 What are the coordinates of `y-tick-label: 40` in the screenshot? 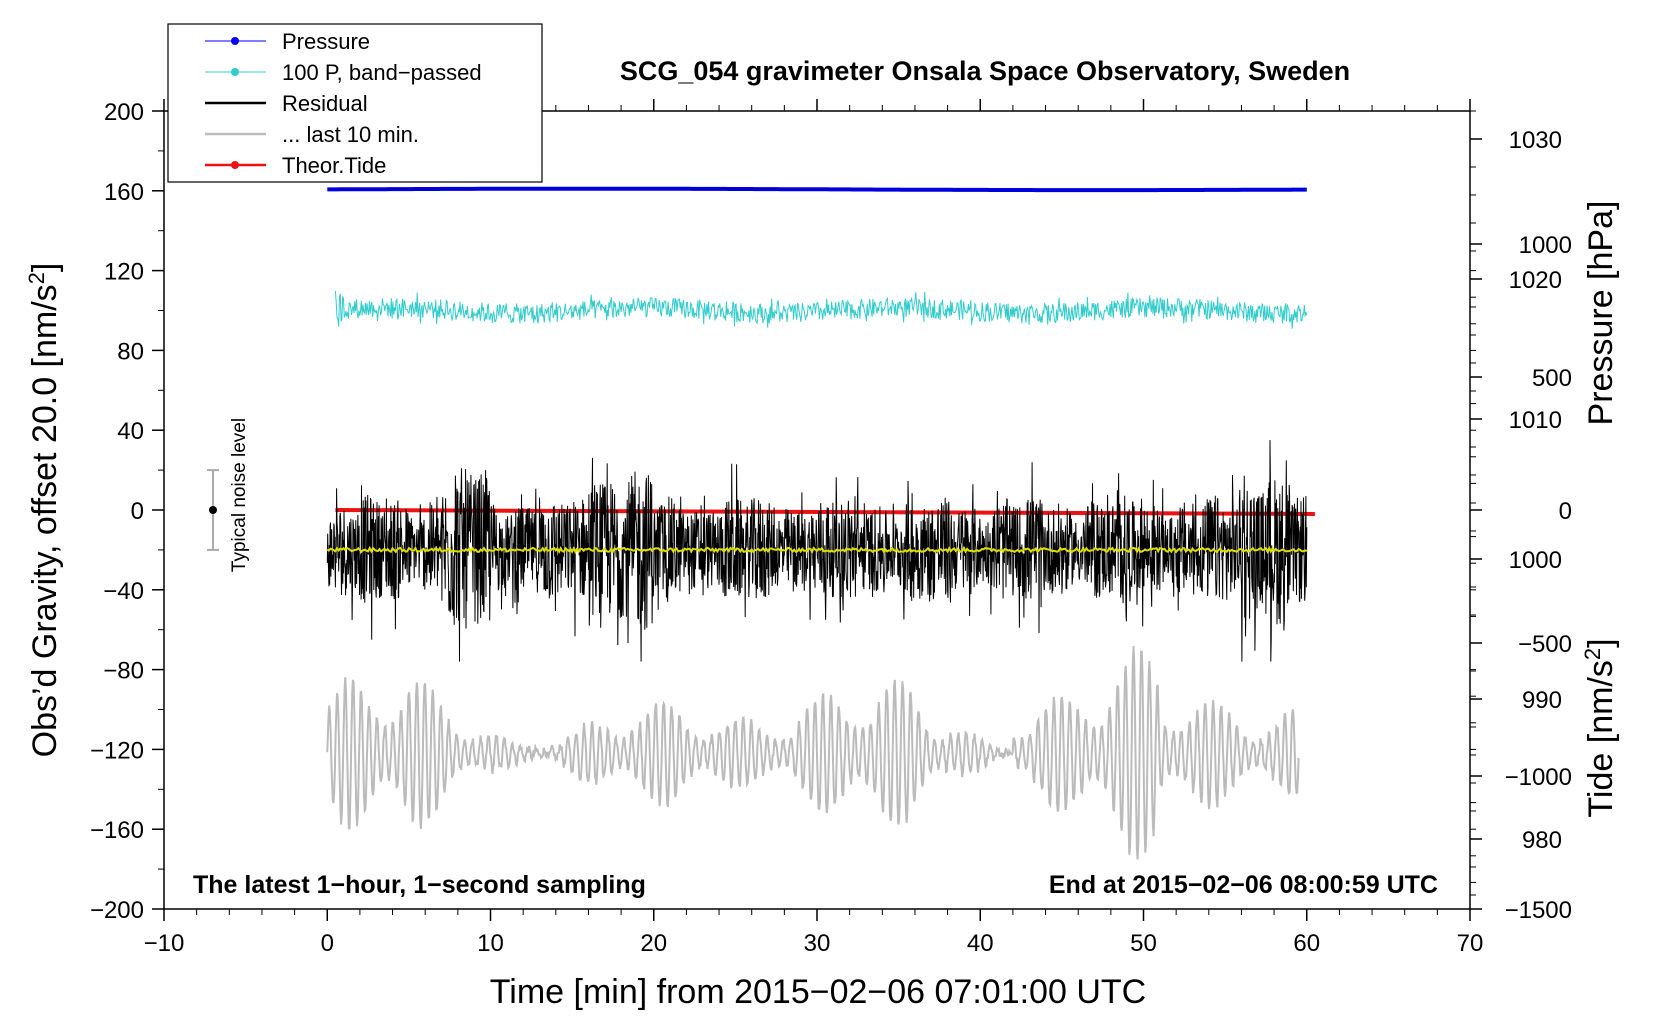 It's located at (130, 431).